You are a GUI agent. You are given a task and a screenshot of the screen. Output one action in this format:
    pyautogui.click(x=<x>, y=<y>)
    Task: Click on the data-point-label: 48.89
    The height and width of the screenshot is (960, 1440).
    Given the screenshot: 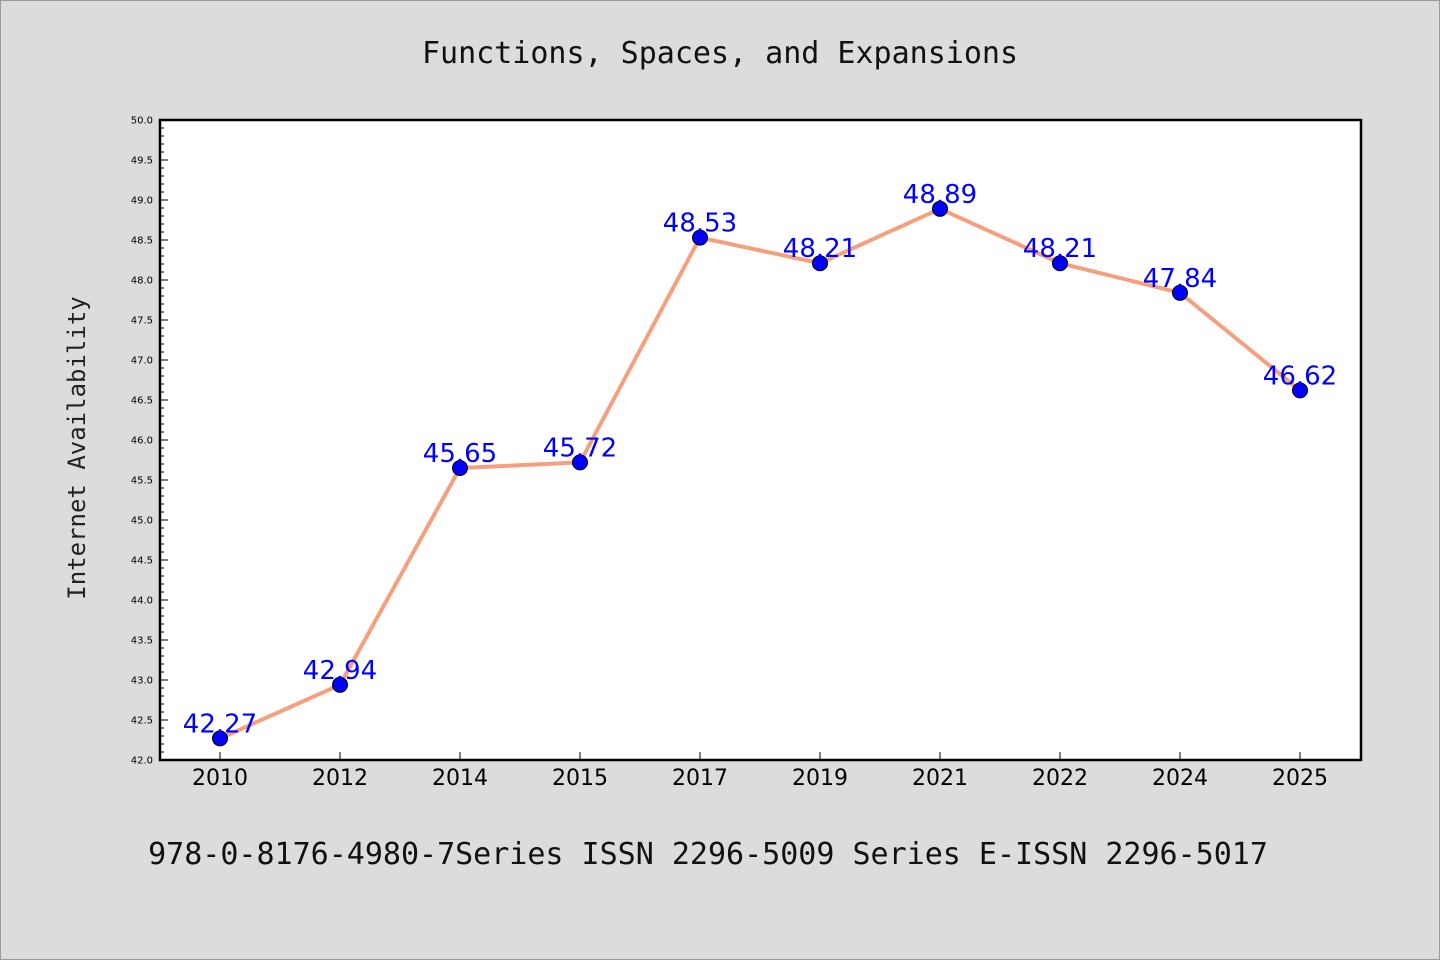 What is the action you would take?
    pyautogui.click(x=940, y=195)
    